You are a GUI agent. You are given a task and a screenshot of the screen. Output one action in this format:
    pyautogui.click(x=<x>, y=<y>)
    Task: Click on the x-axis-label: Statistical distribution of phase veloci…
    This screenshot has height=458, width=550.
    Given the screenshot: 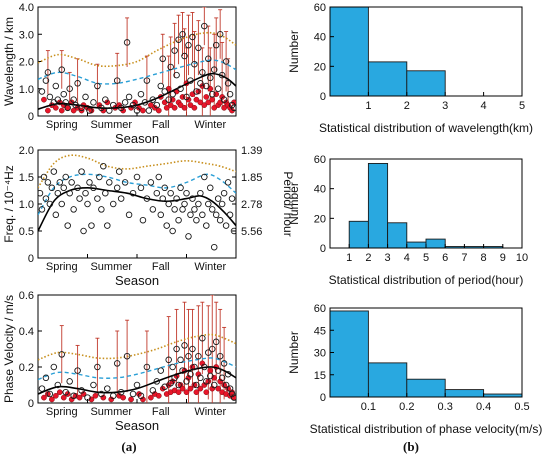 What is the action you would take?
    pyautogui.click(x=426, y=429)
    